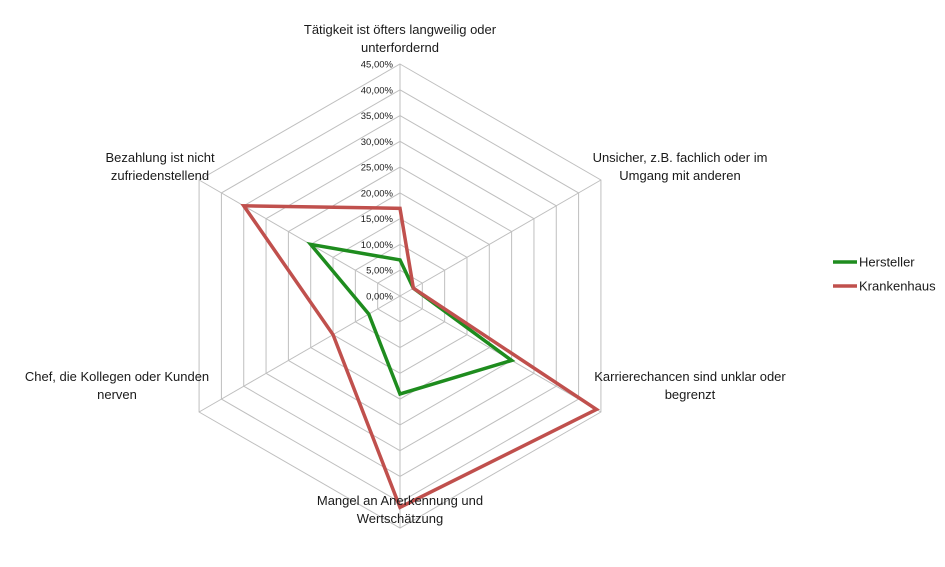 This screenshot has height=567, width=945. I want to click on legend-label-hersteller: Hersteller, so click(887, 262).